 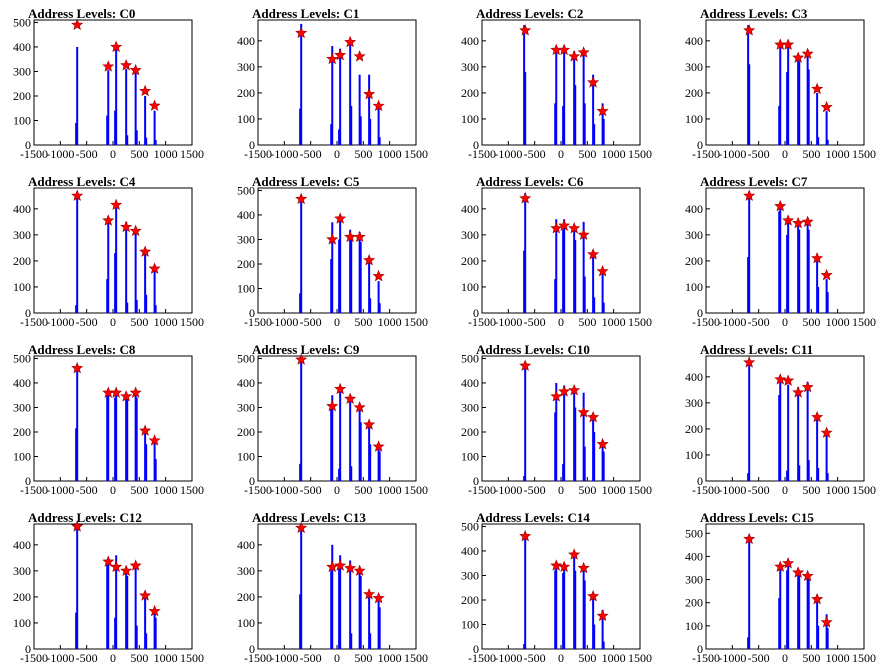 What do you see at coordinates (530, 181) in the screenshot?
I see `chart-title: Address Levels: C6` at bounding box center [530, 181].